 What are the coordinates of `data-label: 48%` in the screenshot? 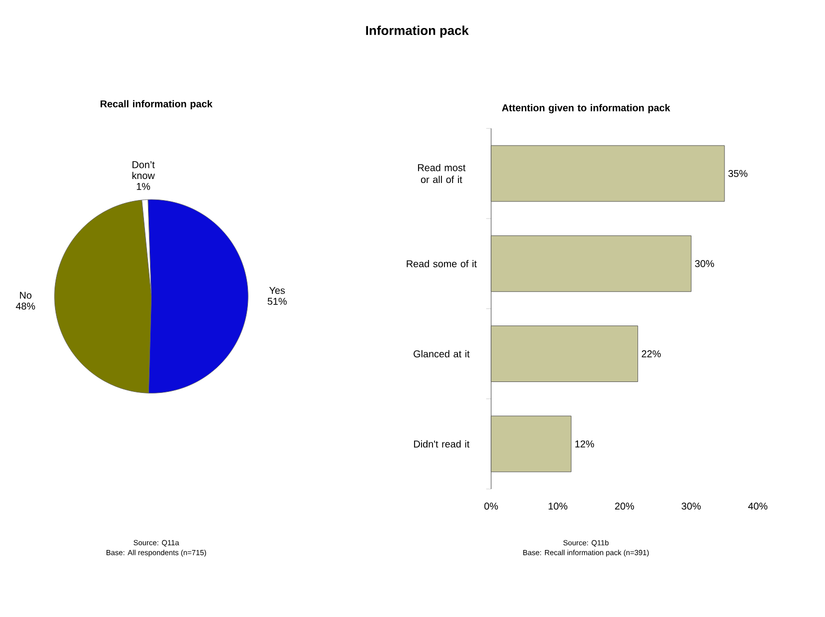 It's located at (26, 306).